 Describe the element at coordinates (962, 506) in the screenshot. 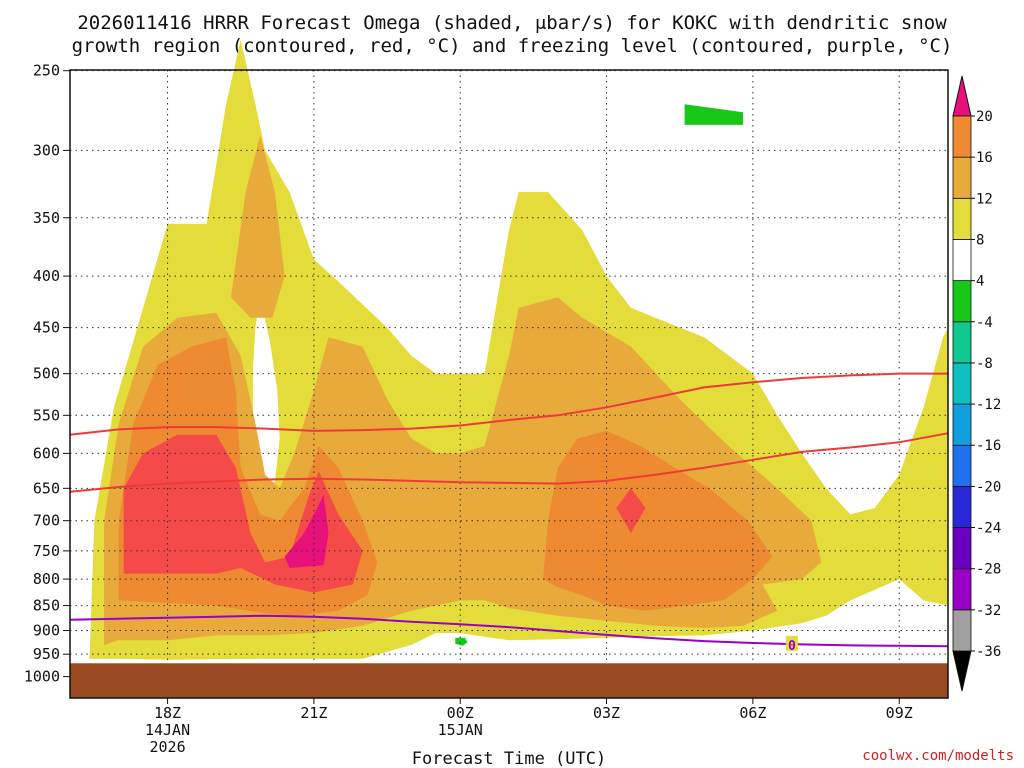

I see `colorbar-segment--24` at that location.